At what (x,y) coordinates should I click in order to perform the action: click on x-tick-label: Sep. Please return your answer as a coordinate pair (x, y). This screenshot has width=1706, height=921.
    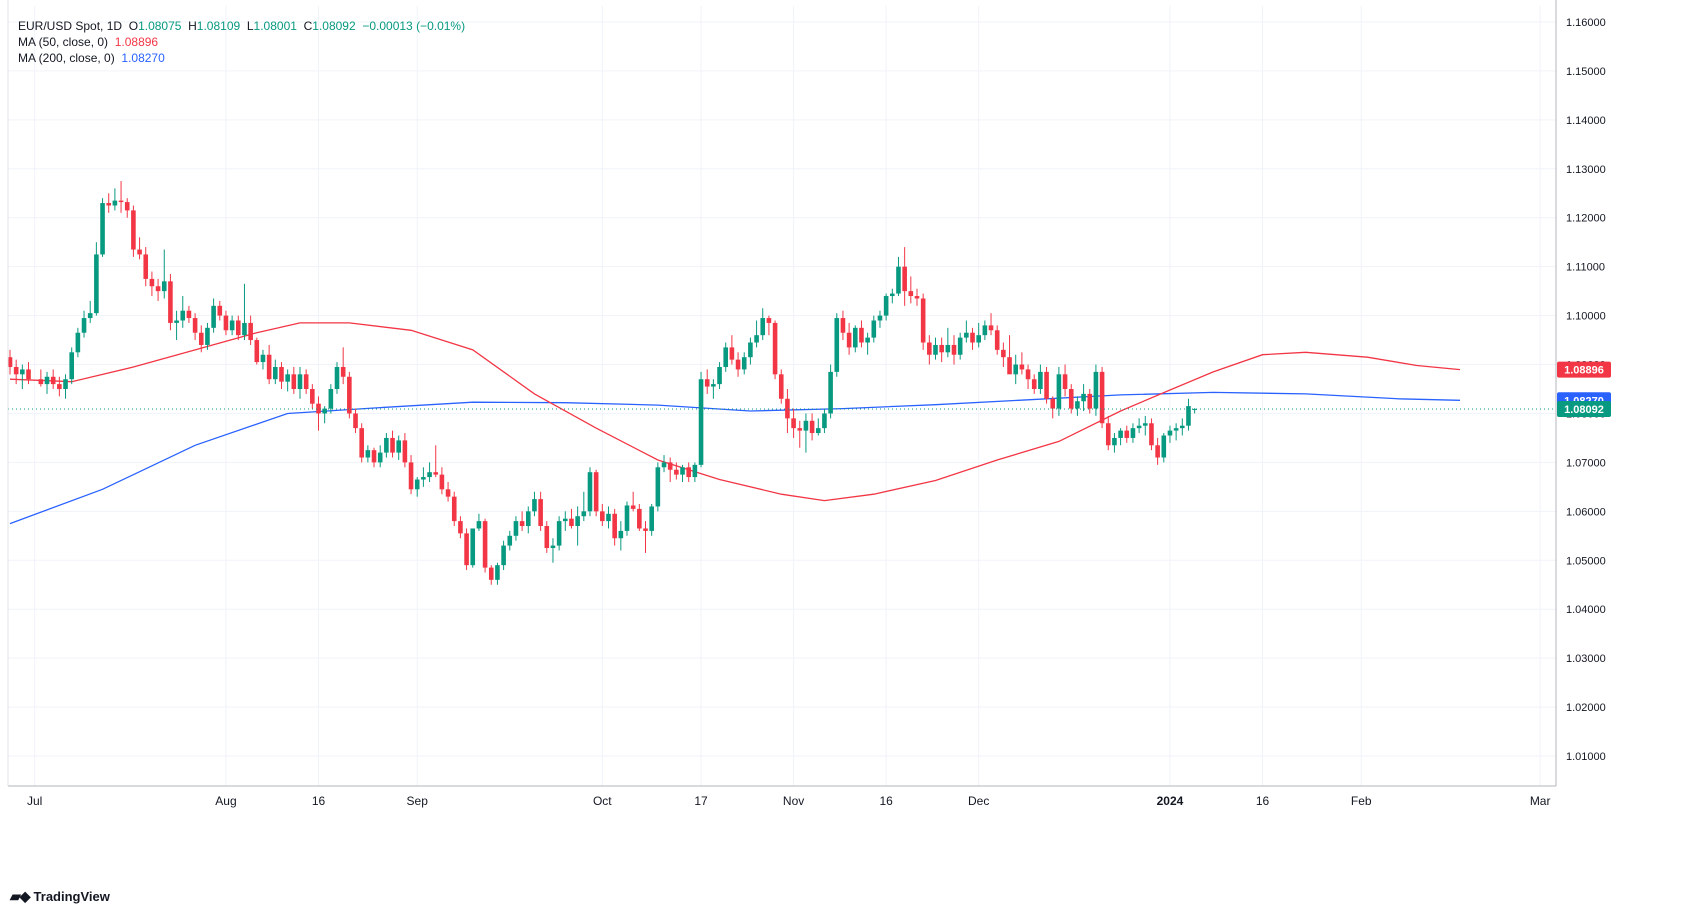
    Looking at the image, I should click on (418, 801).